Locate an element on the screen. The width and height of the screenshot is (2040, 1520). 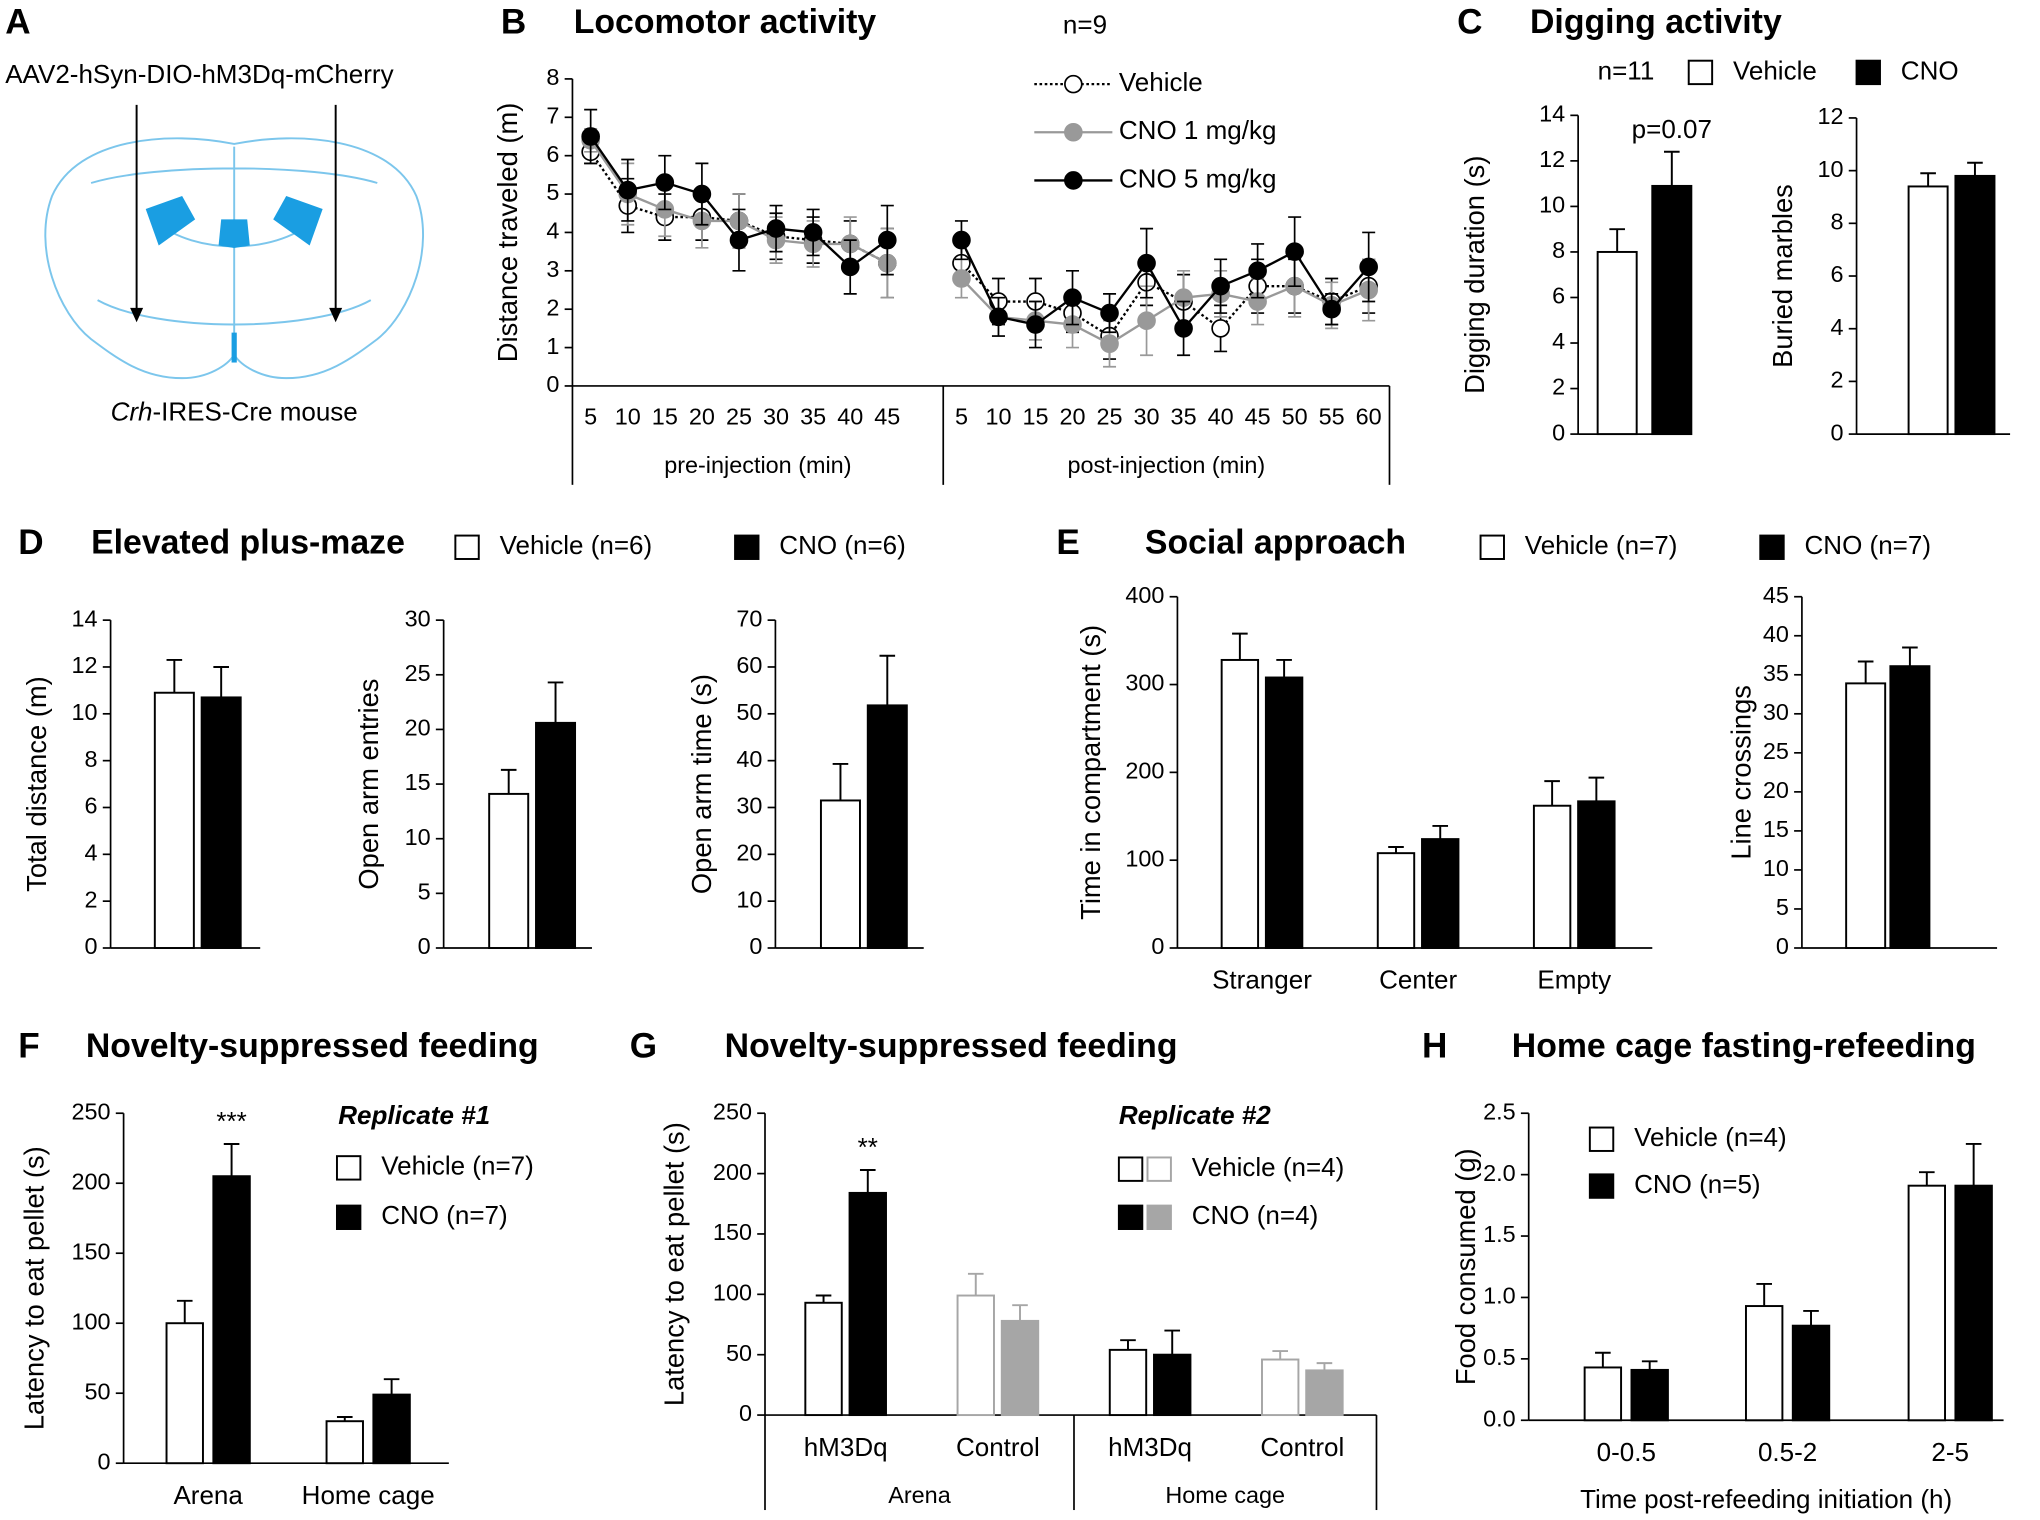
note: n=11 is located at coordinates (1626, 70).